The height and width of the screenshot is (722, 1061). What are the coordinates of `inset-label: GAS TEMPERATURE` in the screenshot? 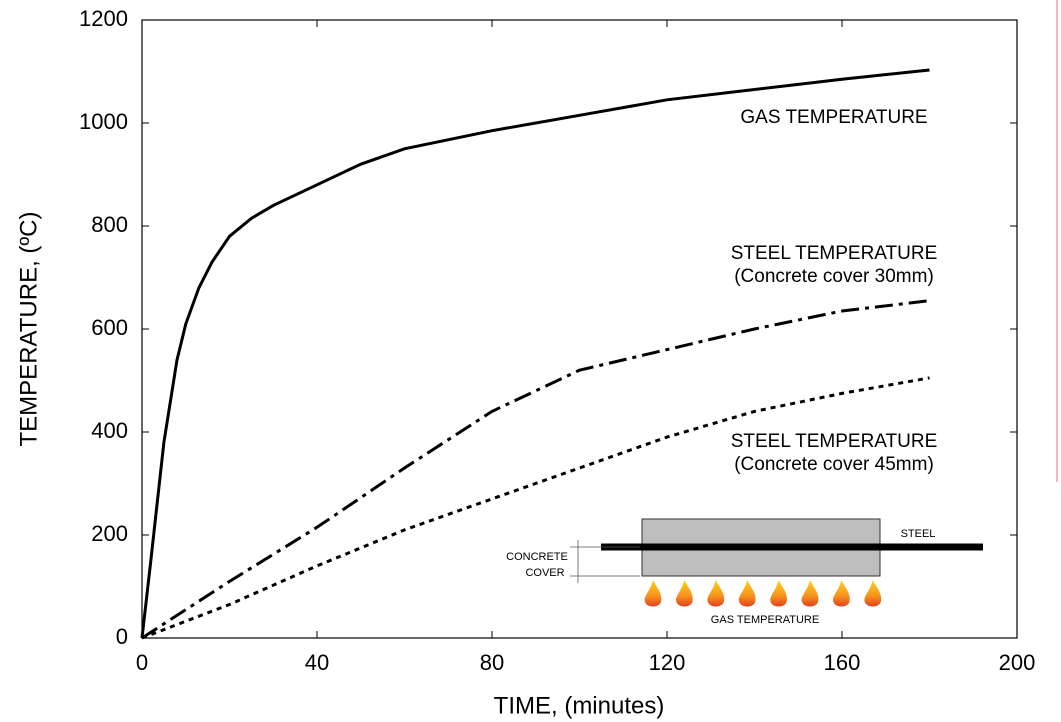 It's located at (765, 620).